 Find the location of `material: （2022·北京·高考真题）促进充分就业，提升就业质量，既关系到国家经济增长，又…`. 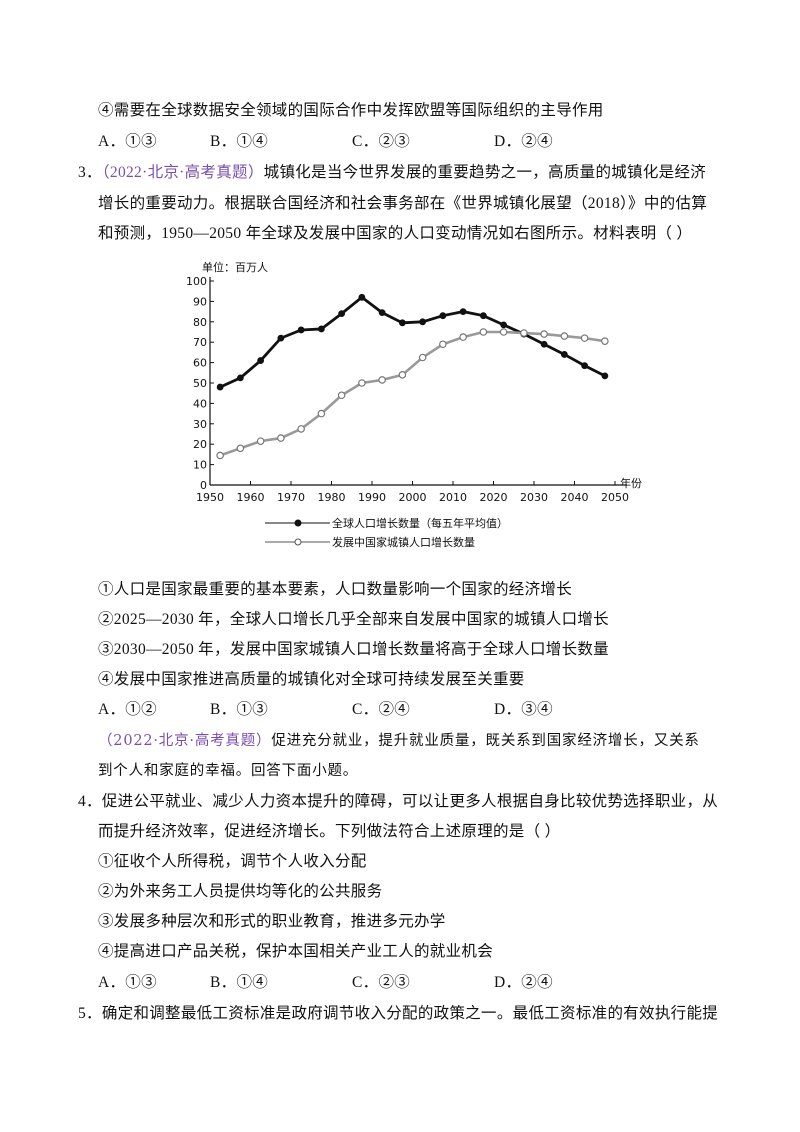

material: （2022·北京·高考真题）促进充分就业，提升就业质量，既关系到国家经济增长，又… is located at coordinates (399, 739).